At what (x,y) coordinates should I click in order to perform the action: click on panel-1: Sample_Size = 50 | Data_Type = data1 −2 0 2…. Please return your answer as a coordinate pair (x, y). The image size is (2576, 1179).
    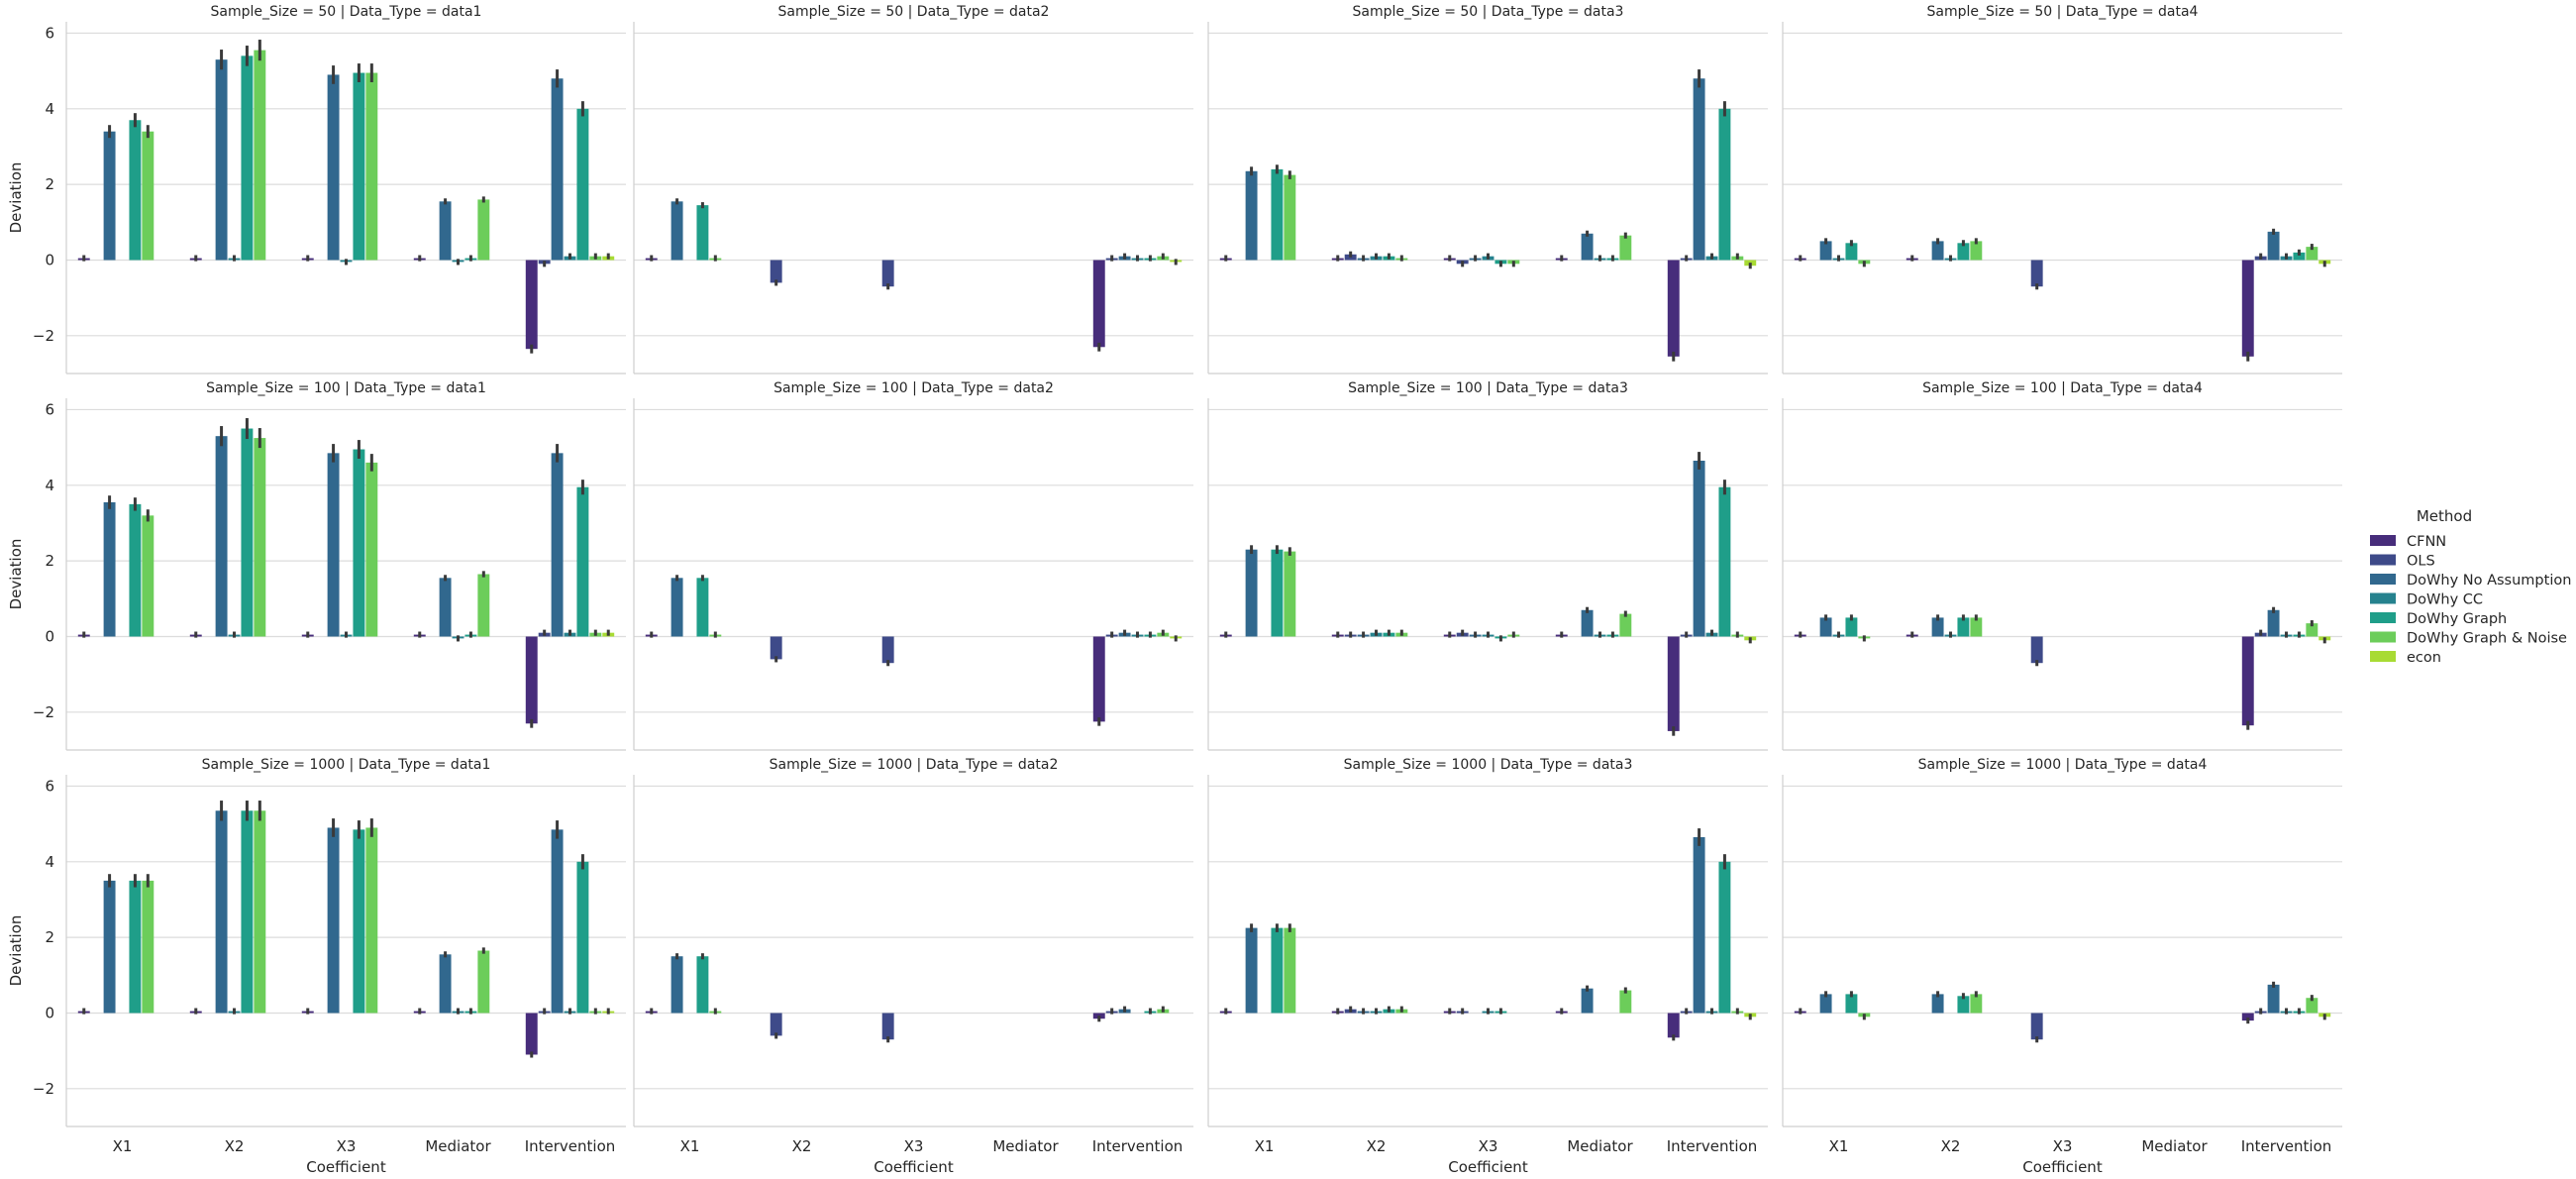
    Looking at the image, I should click on (316, 189).